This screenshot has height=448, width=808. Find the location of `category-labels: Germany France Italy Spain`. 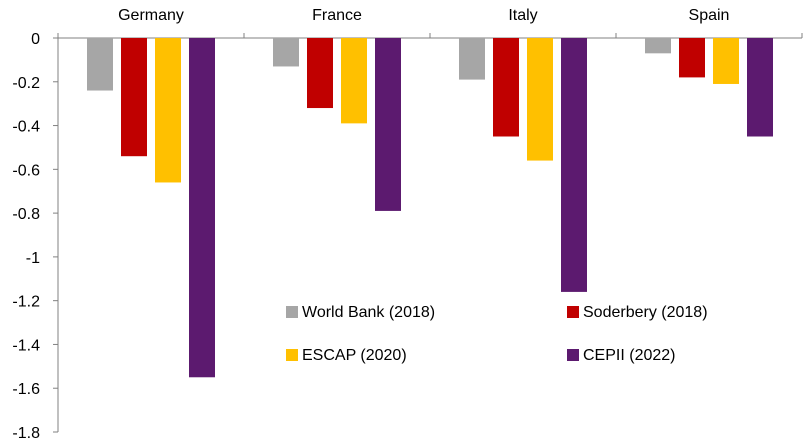

category-labels: Germany France Italy Spain is located at coordinates (423, 15).